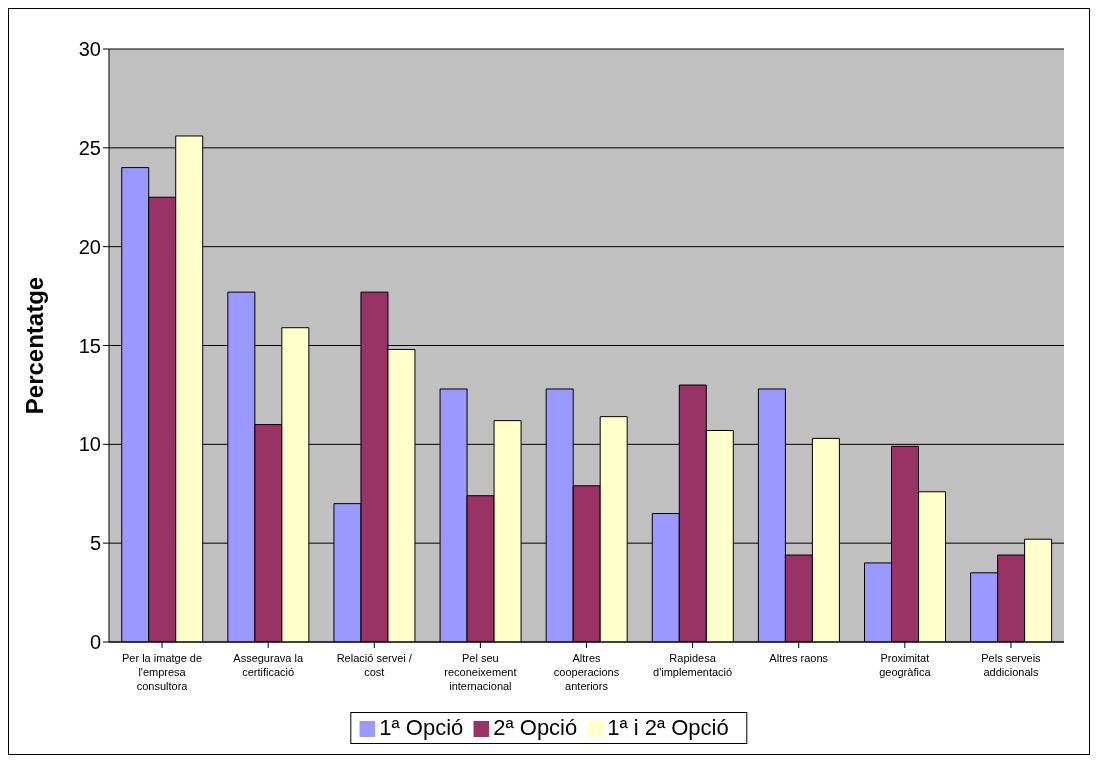 This screenshot has height=764, width=1099. What do you see at coordinates (89, 49) in the screenshot?
I see `y-tick-label: 30` at bounding box center [89, 49].